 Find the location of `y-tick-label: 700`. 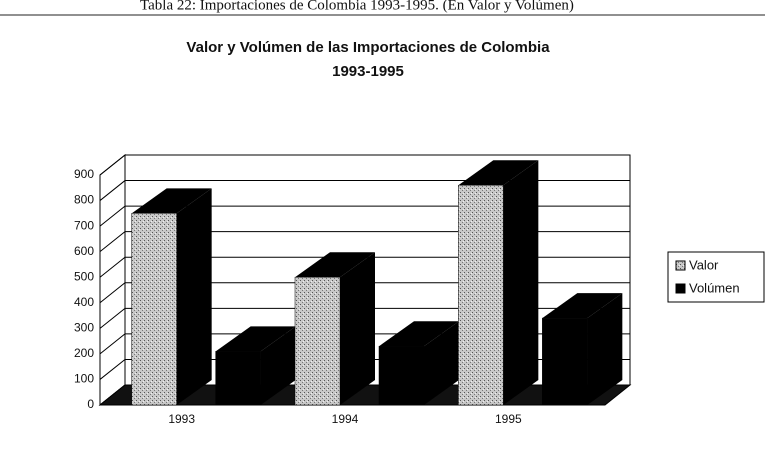

y-tick-label: 700 is located at coordinates (84, 225).